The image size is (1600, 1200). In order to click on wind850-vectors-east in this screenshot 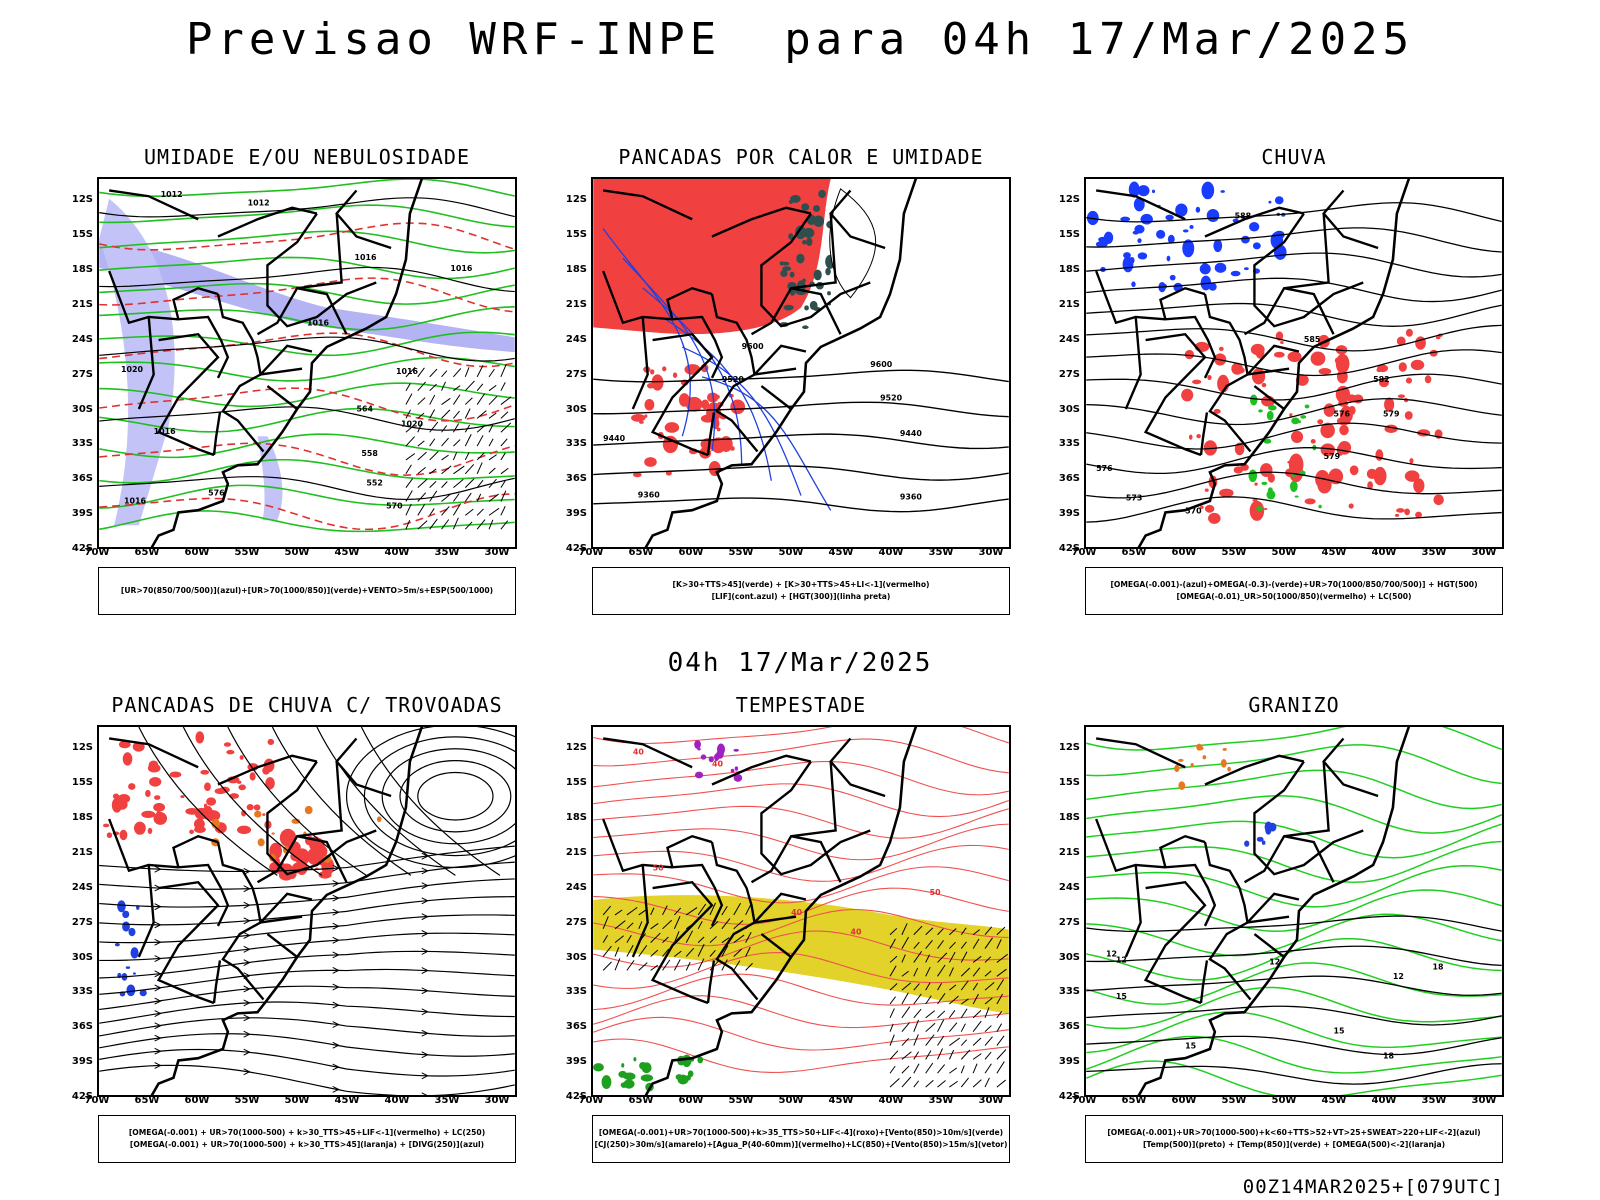, I will do `click(948, 1005)`.